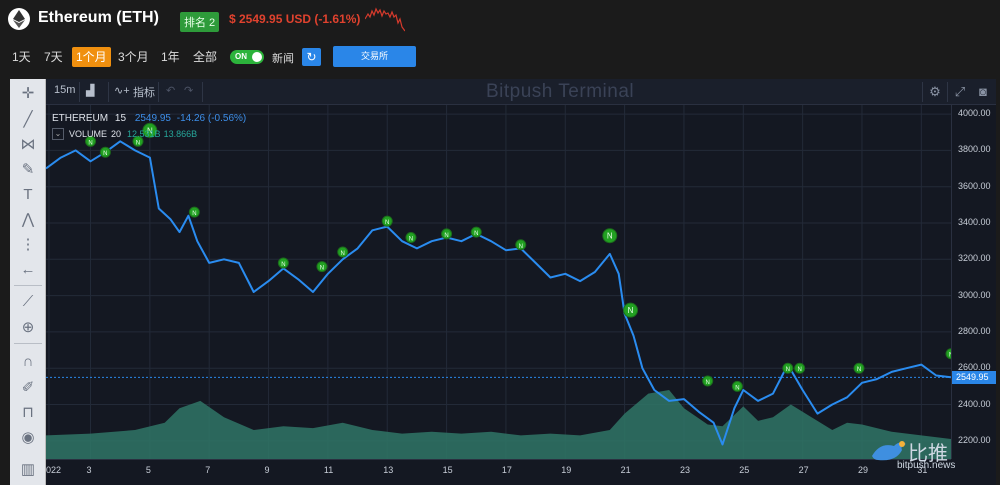  I want to click on coin-title: Ethereum (ETH), so click(98, 17).